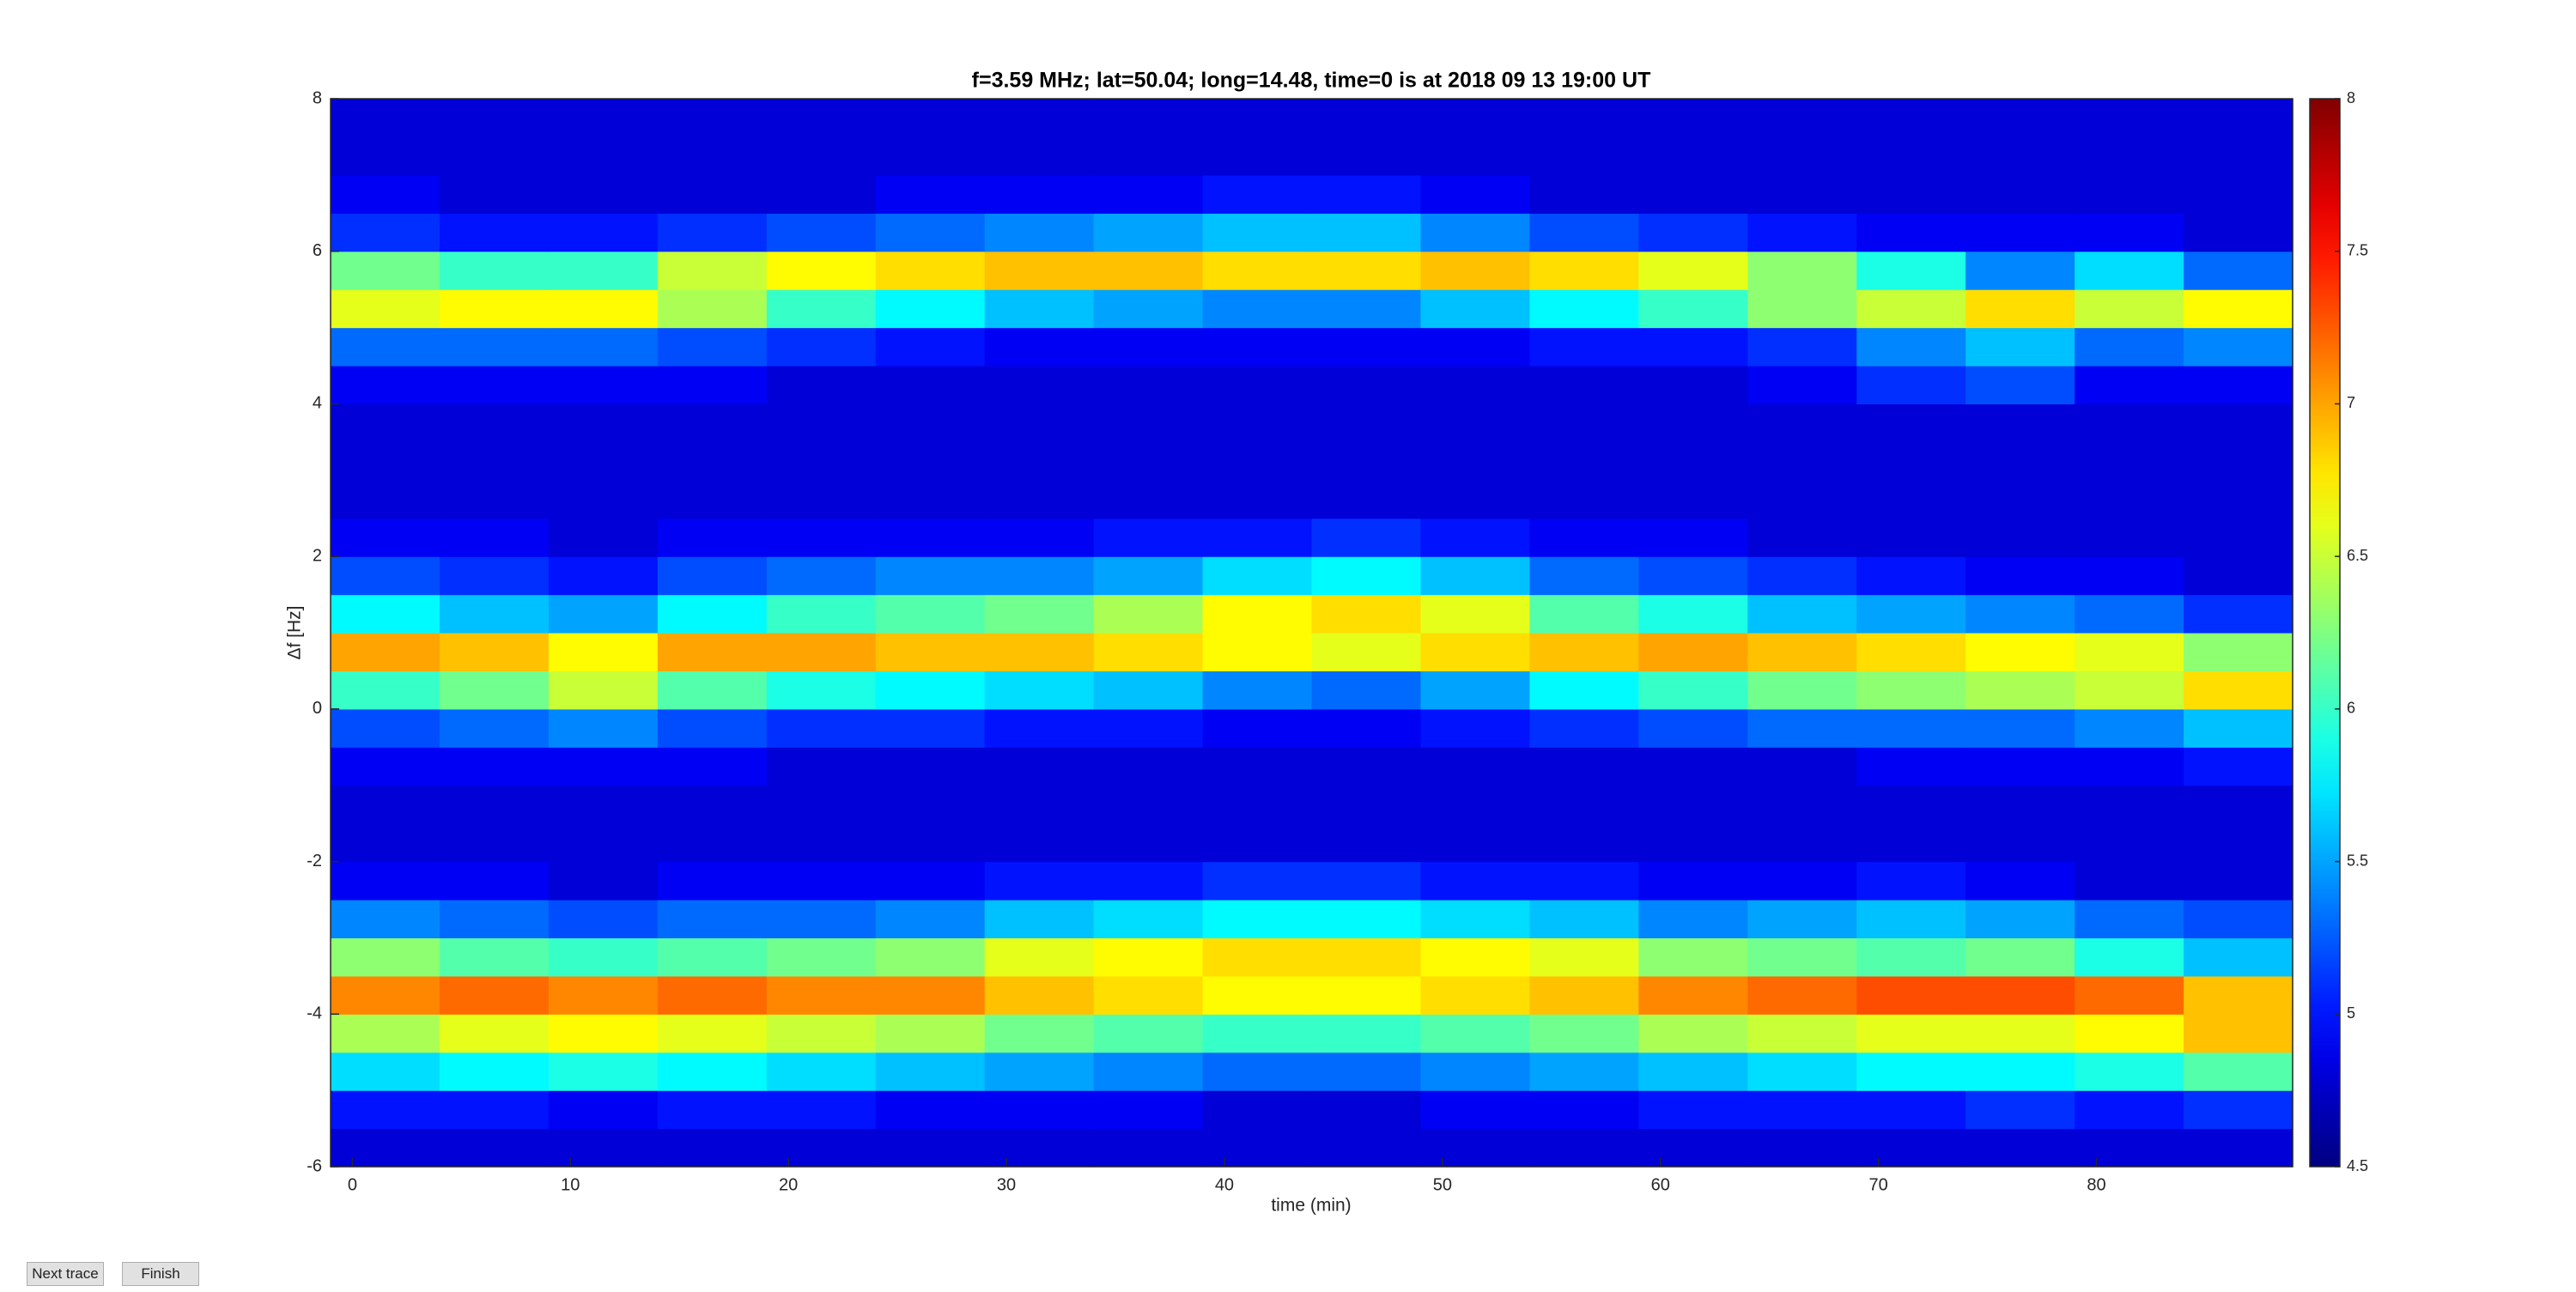  Describe the element at coordinates (1311, 1206) in the screenshot. I see `x-axis-label: time (min)` at that location.